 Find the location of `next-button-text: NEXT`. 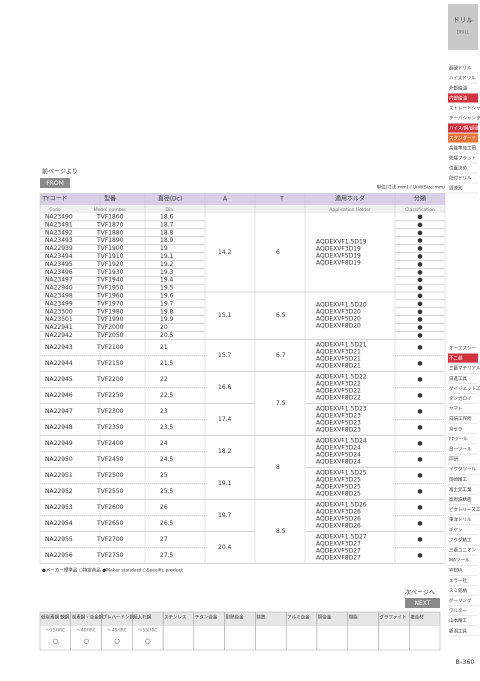

next-button-text: NEXT is located at coordinates (423, 603).